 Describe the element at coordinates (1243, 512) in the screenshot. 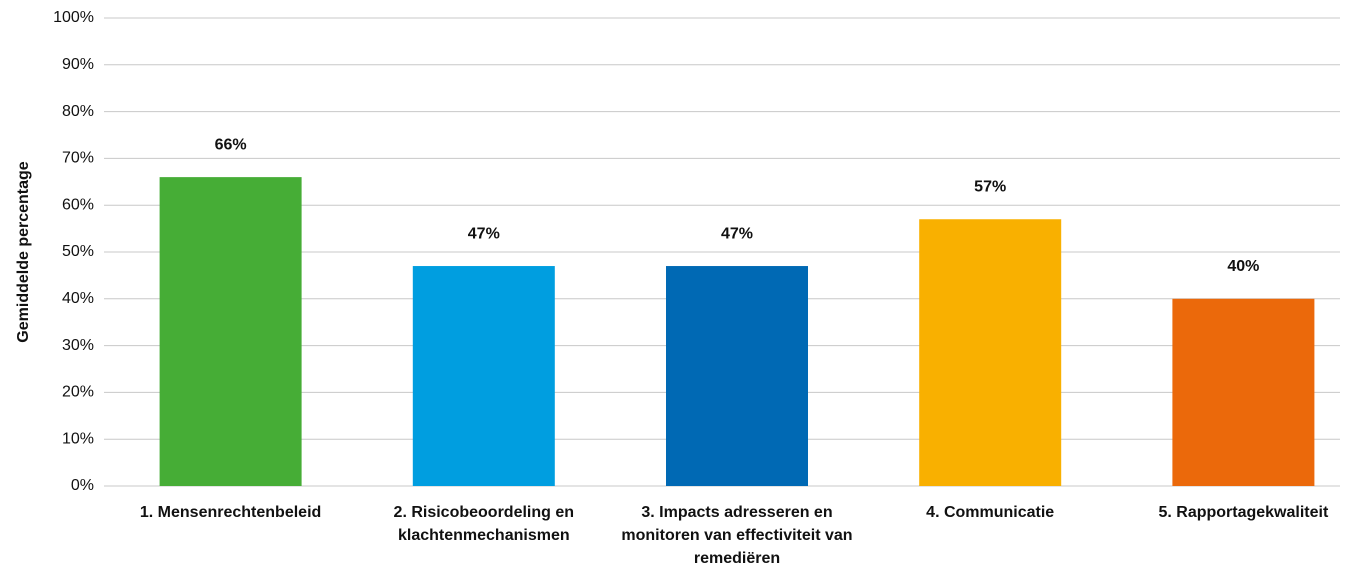

I see `x-tick-label: 5. Rapportagekwaliteit` at that location.